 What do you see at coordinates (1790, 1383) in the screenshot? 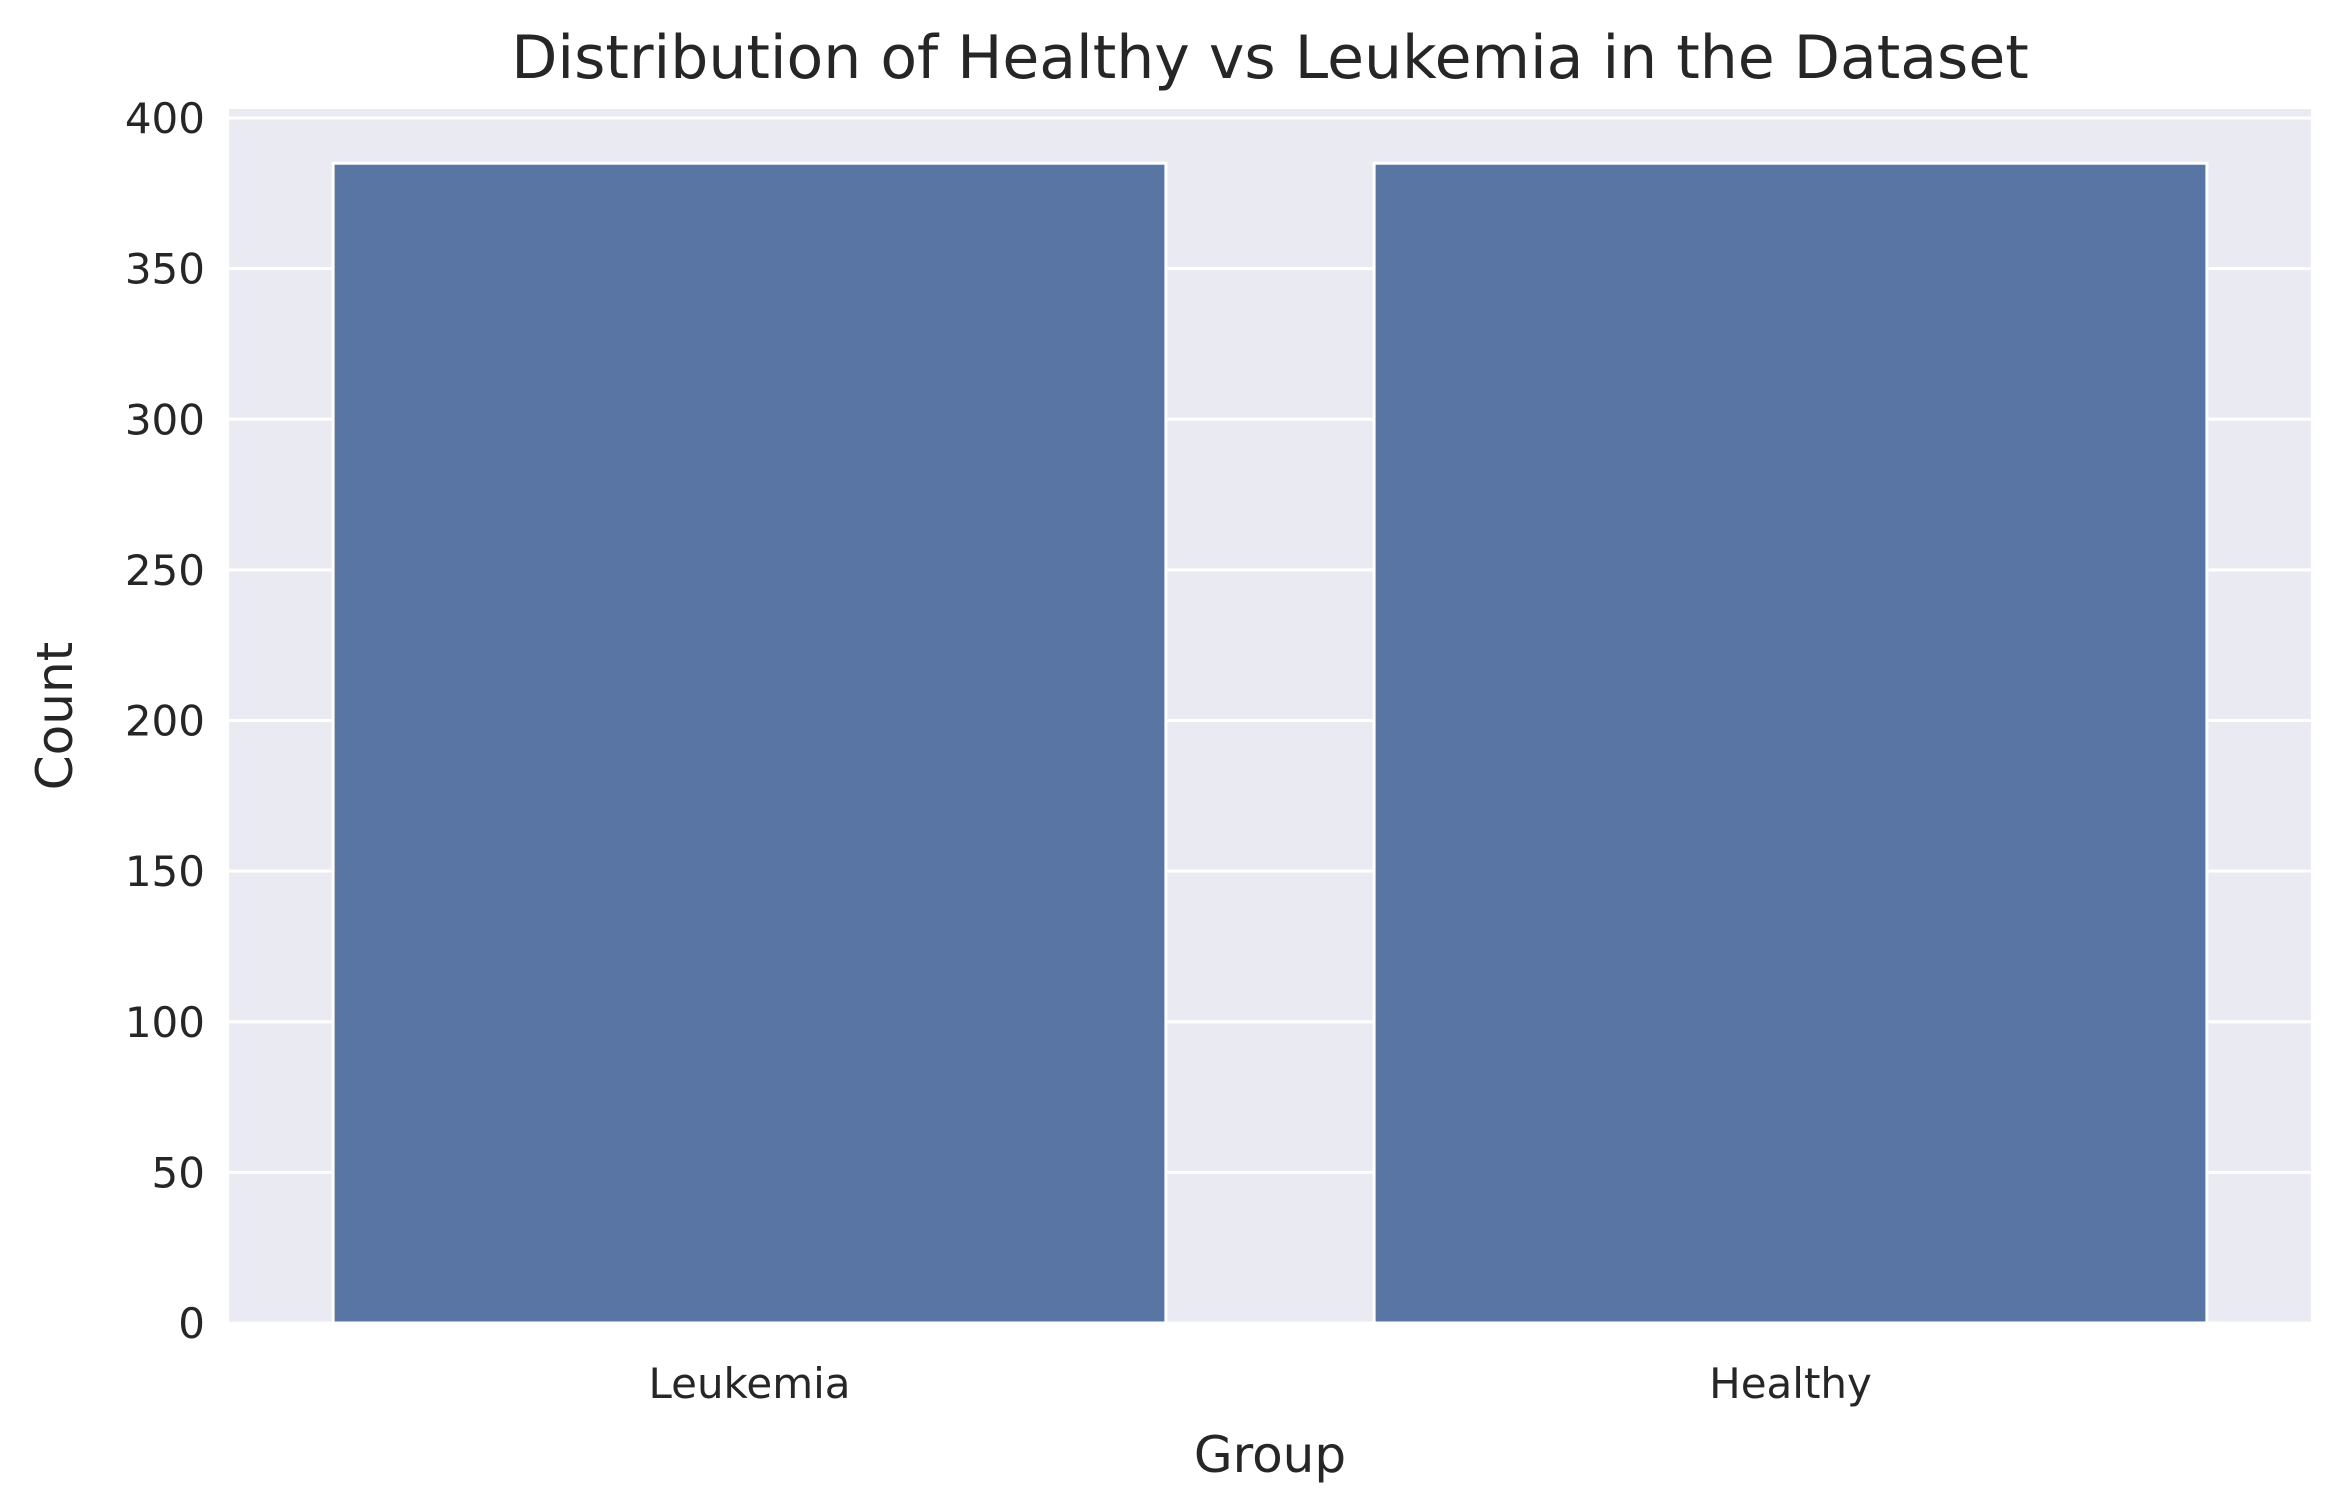
I see `x-tick-label: Healthy` at bounding box center [1790, 1383].